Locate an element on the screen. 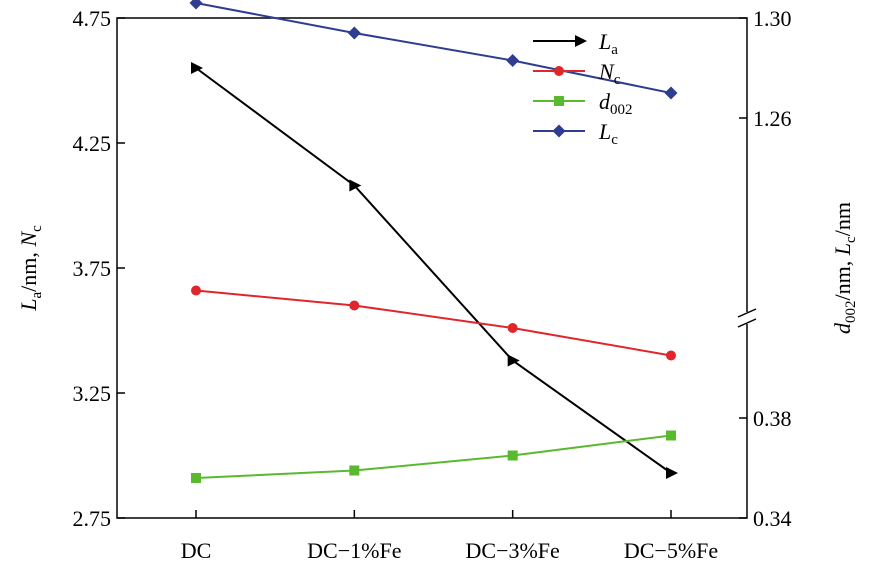  right-axis: 1.261.301.340.340.38 is located at coordinates (765, 268).